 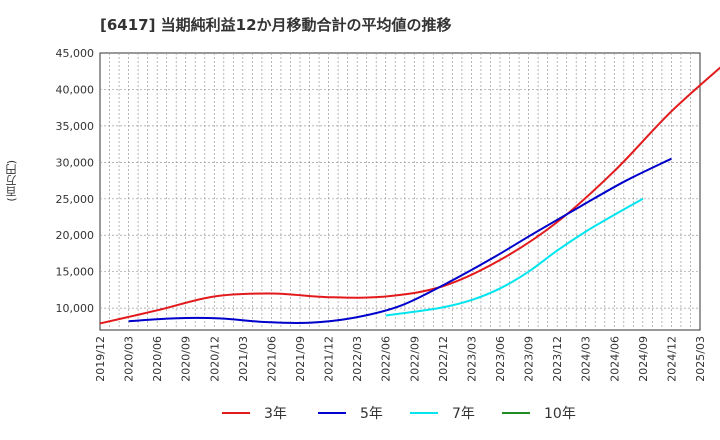 What do you see at coordinates (129, 359) in the screenshot?
I see `x-tick-label: 2020/03` at bounding box center [129, 359].